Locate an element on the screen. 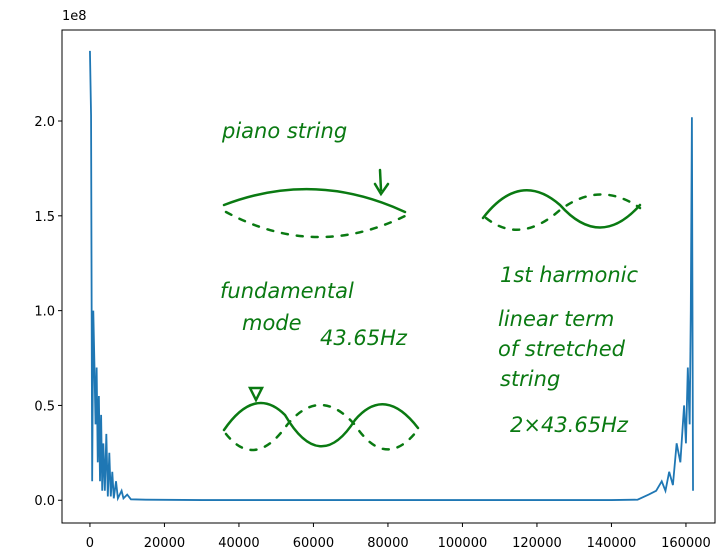 The width and height of the screenshot is (721, 555). offset-label: 1e8 is located at coordinates (74, 16).